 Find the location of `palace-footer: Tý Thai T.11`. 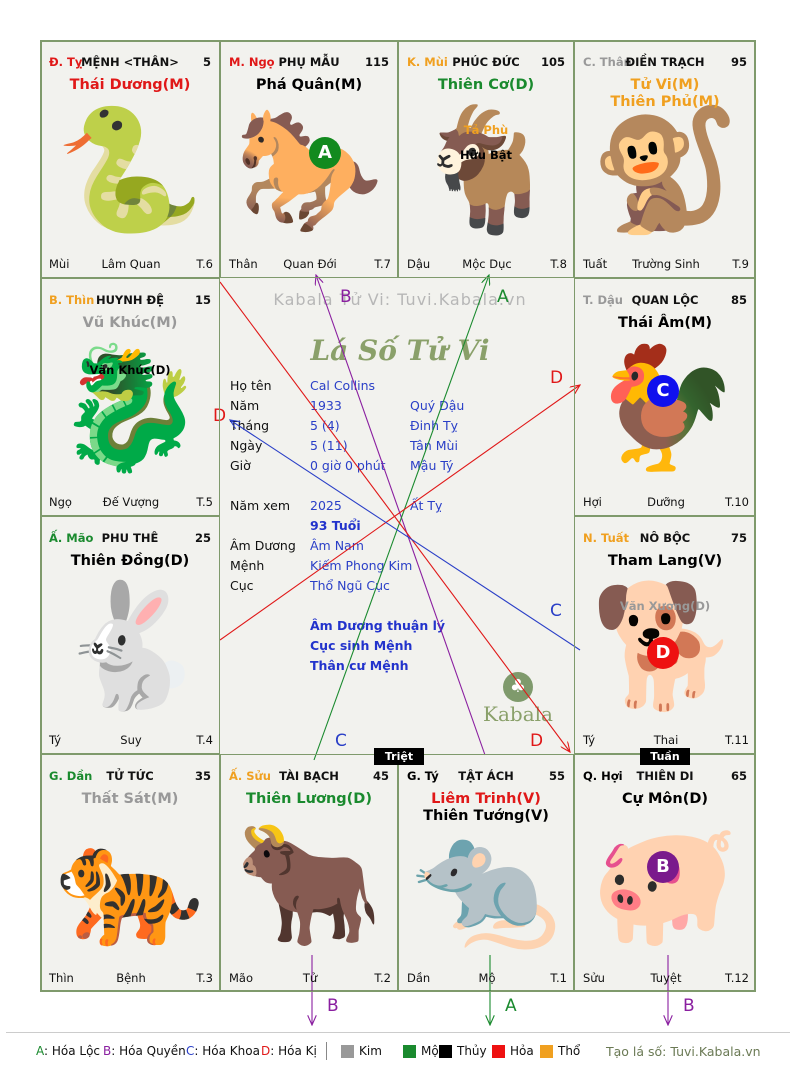

palace-footer: Tý Thai T.11 is located at coordinates (666, 740).